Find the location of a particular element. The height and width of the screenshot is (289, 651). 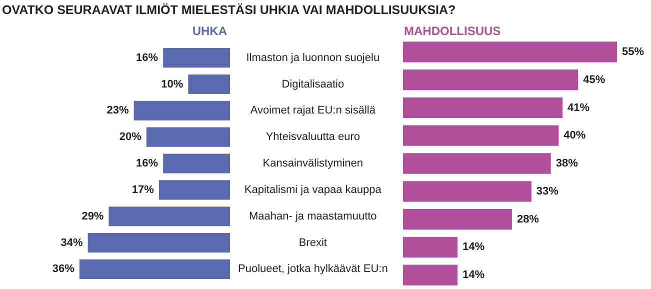

y-tick-label: Maahan- ja maastamuutto is located at coordinates (313, 216).